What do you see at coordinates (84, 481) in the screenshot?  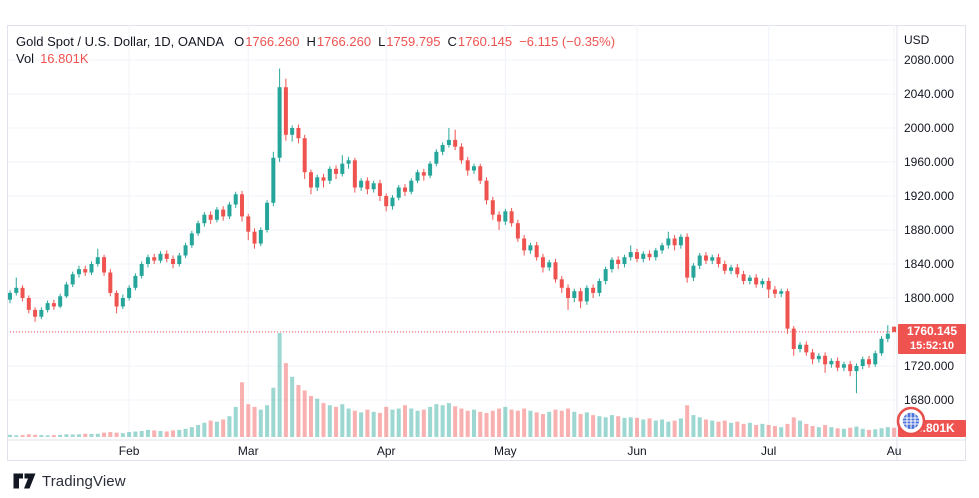 I see `tradingview-brand-text: TradingView` at bounding box center [84, 481].